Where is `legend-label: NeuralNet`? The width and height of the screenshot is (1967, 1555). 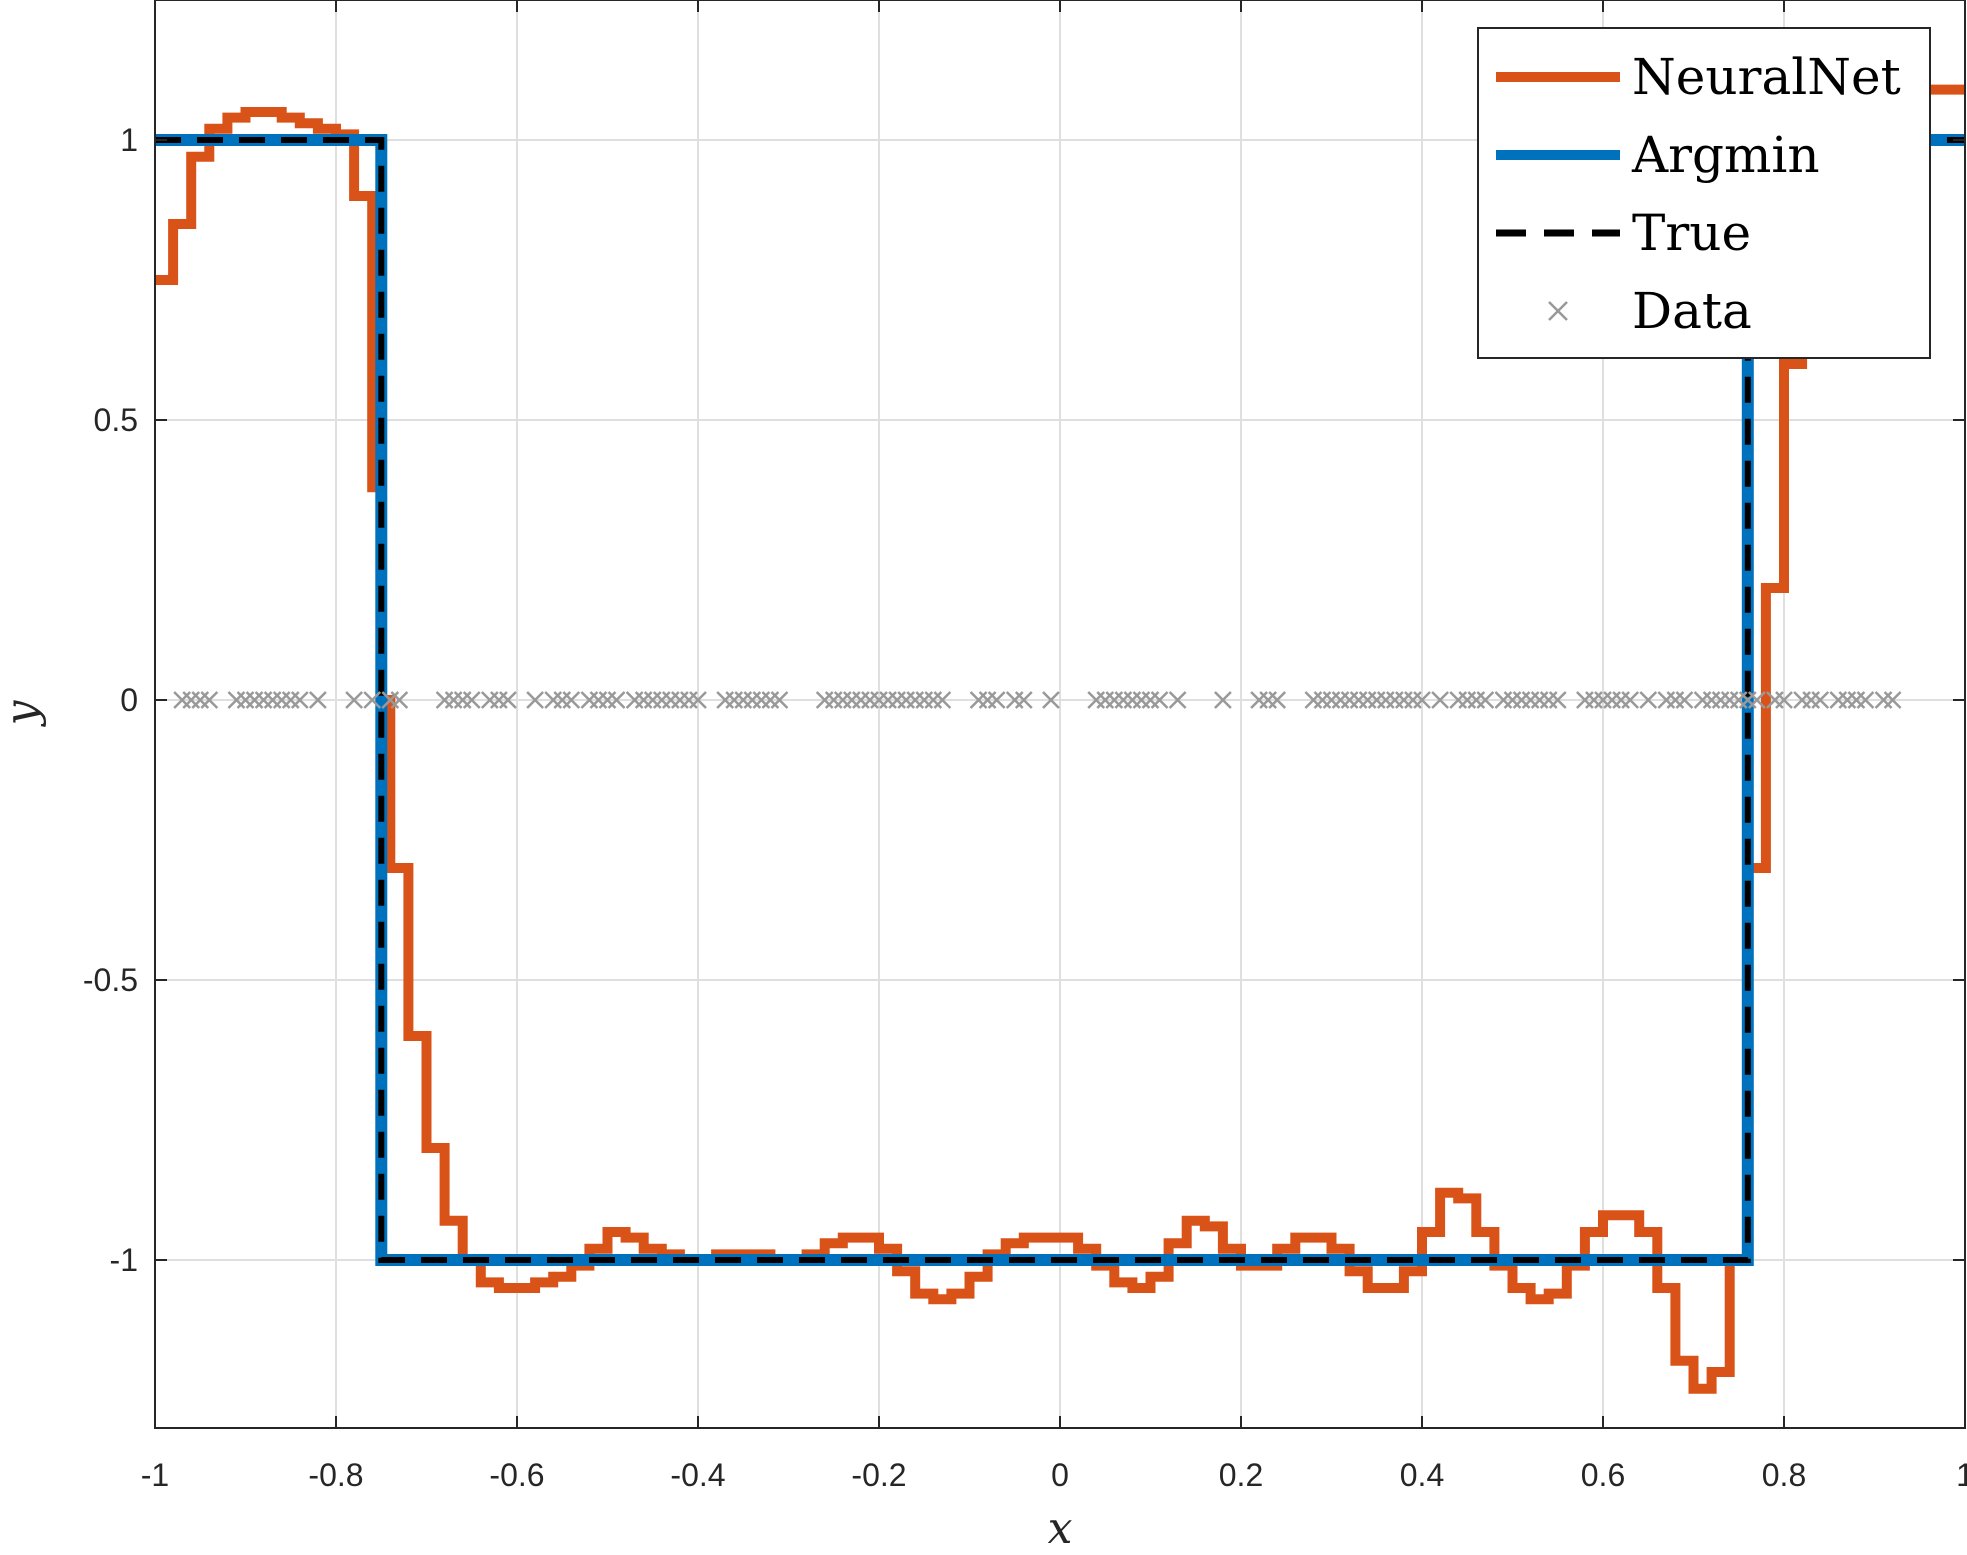 legend-label: NeuralNet is located at coordinates (1766, 77).